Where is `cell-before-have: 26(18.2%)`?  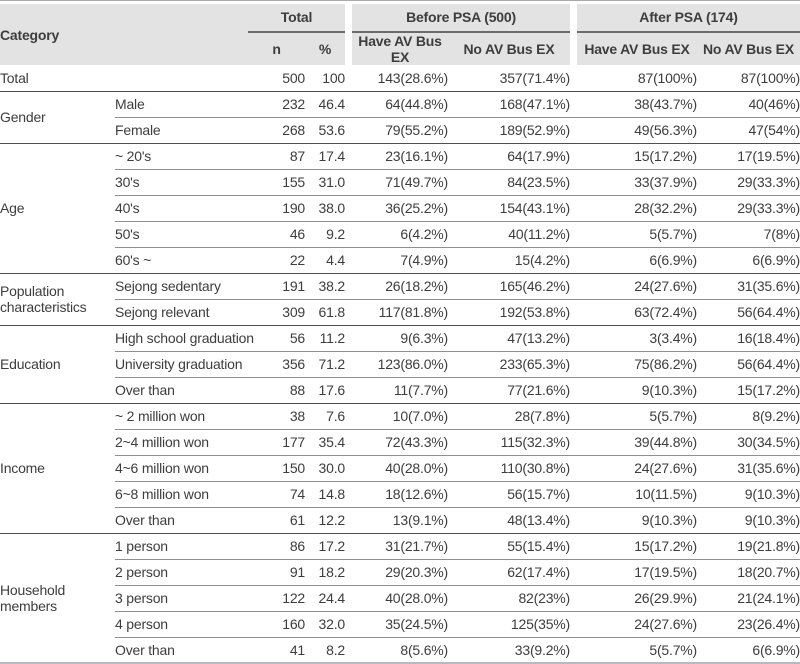 cell-before-have: 26(18.2%) is located at coordinates (400, 286).